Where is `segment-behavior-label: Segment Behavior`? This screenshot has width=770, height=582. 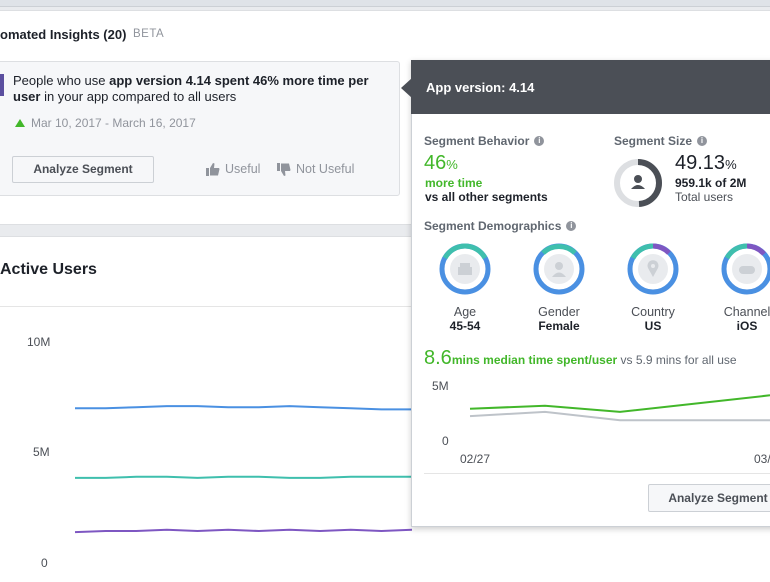 segment-behavior-label: Segment Behavior is located at coordinates (477, 141).